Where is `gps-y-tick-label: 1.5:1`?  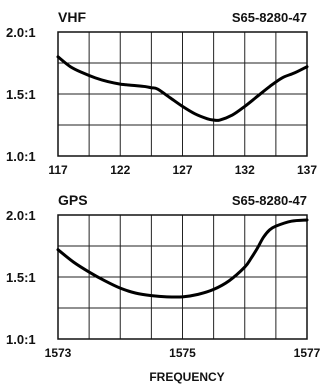 gps-y-tick-label: 1.5:1 is located at coordinates (21, 277).